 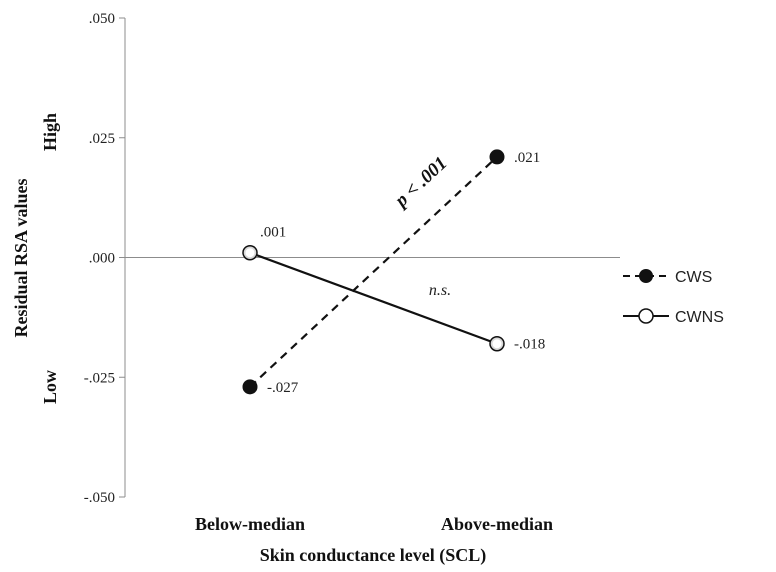 I want to click on legend: CWS CWNS, so click(x=673, y=297).